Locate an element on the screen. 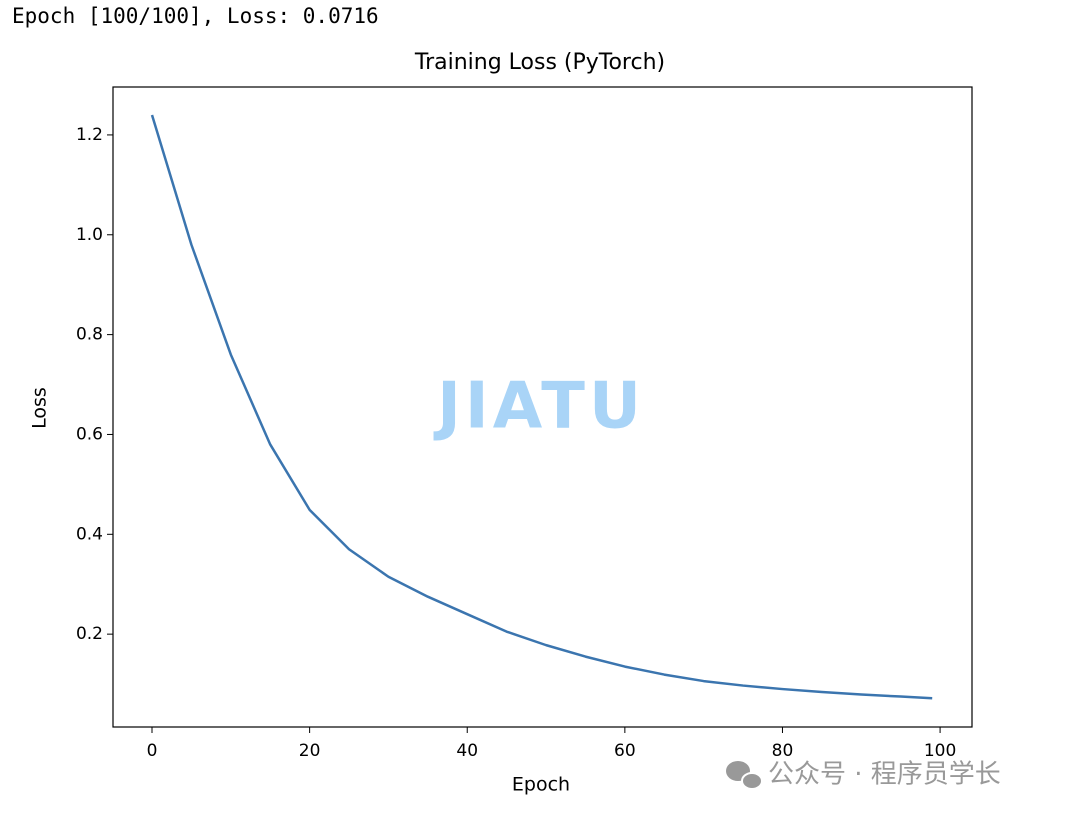  x-tick-label: 40 is located at coordinates (467, 751).